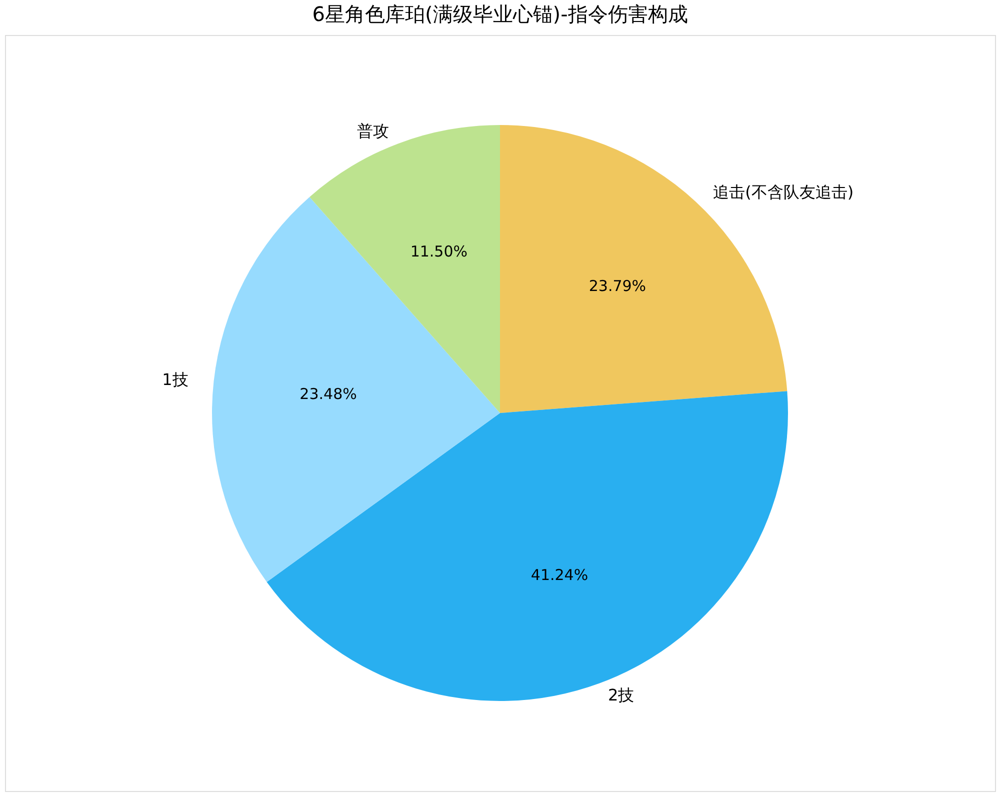 The image size is (1000, 796). I want to click on pie-slice, so click(356, 389).